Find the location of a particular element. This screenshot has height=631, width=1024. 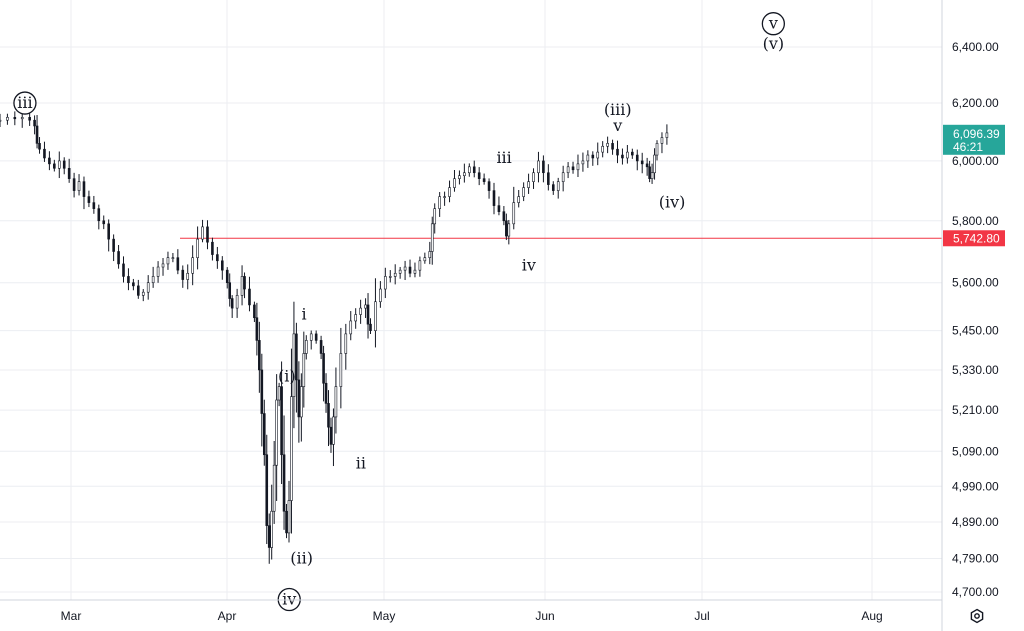

price-tick-label: 4,890.00 is located at coordinates (975, 522).